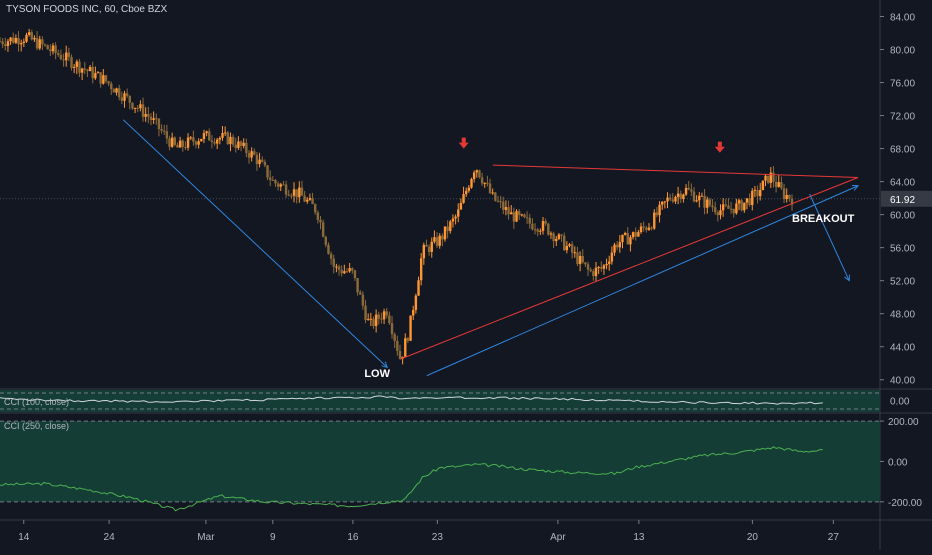 This screenshot has width=932, height=555. What do you see at coordinates (847, 278) in the screenshot?
I see `trendline-arrowhead` at bounding box center [847, 278].